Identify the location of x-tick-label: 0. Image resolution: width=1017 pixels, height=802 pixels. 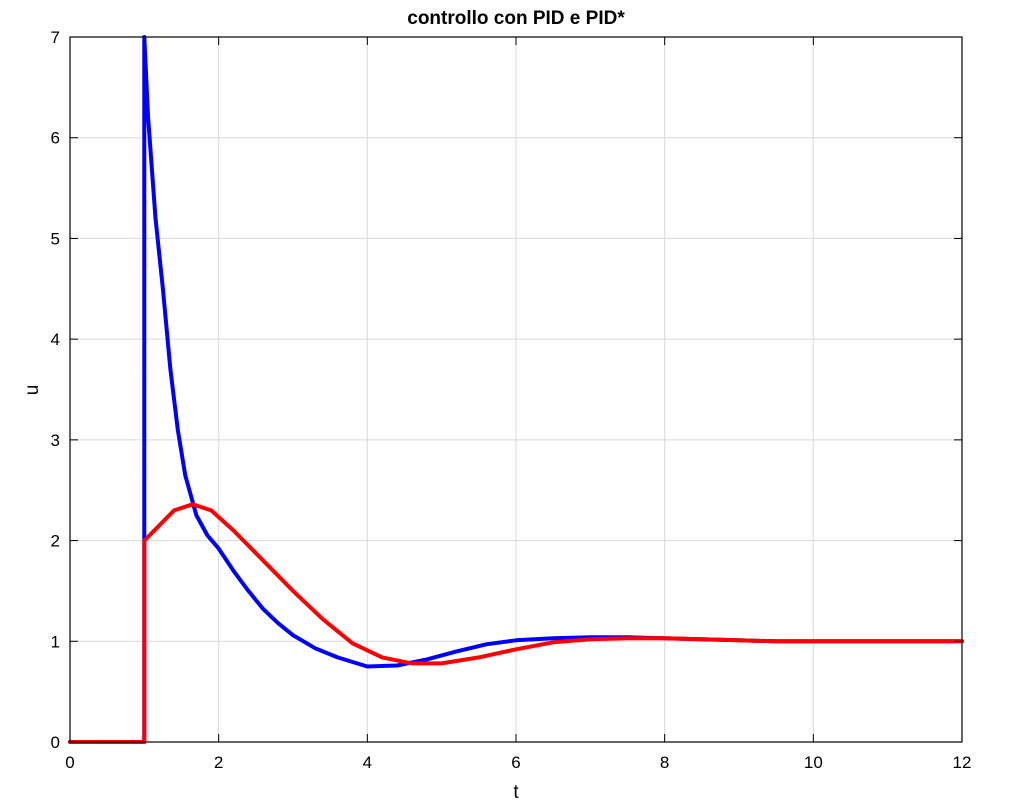
(69, 762).